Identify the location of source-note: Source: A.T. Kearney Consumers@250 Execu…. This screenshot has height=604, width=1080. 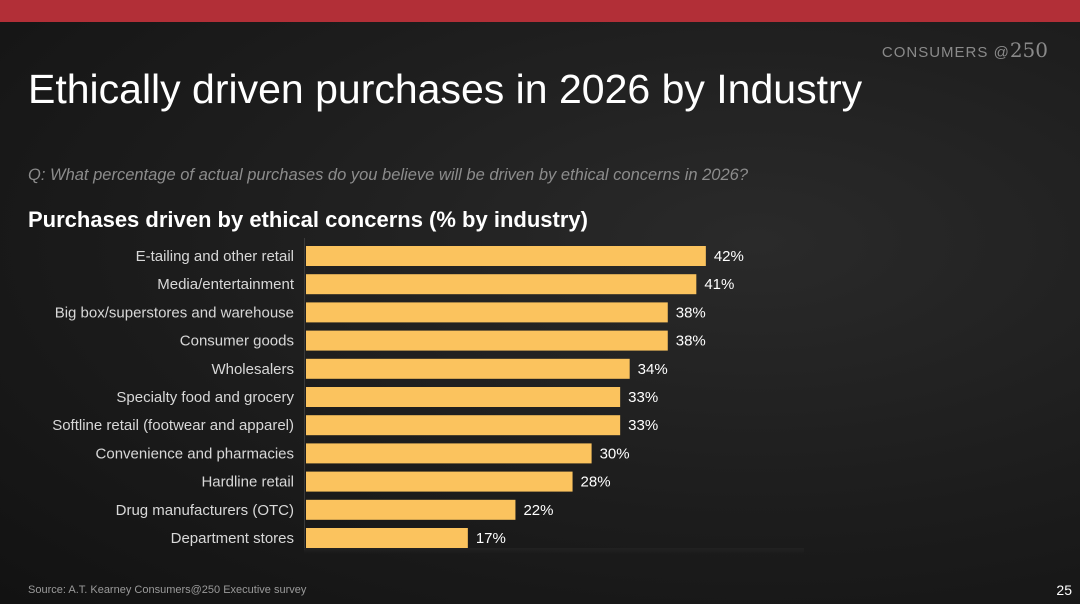
(167, 590).